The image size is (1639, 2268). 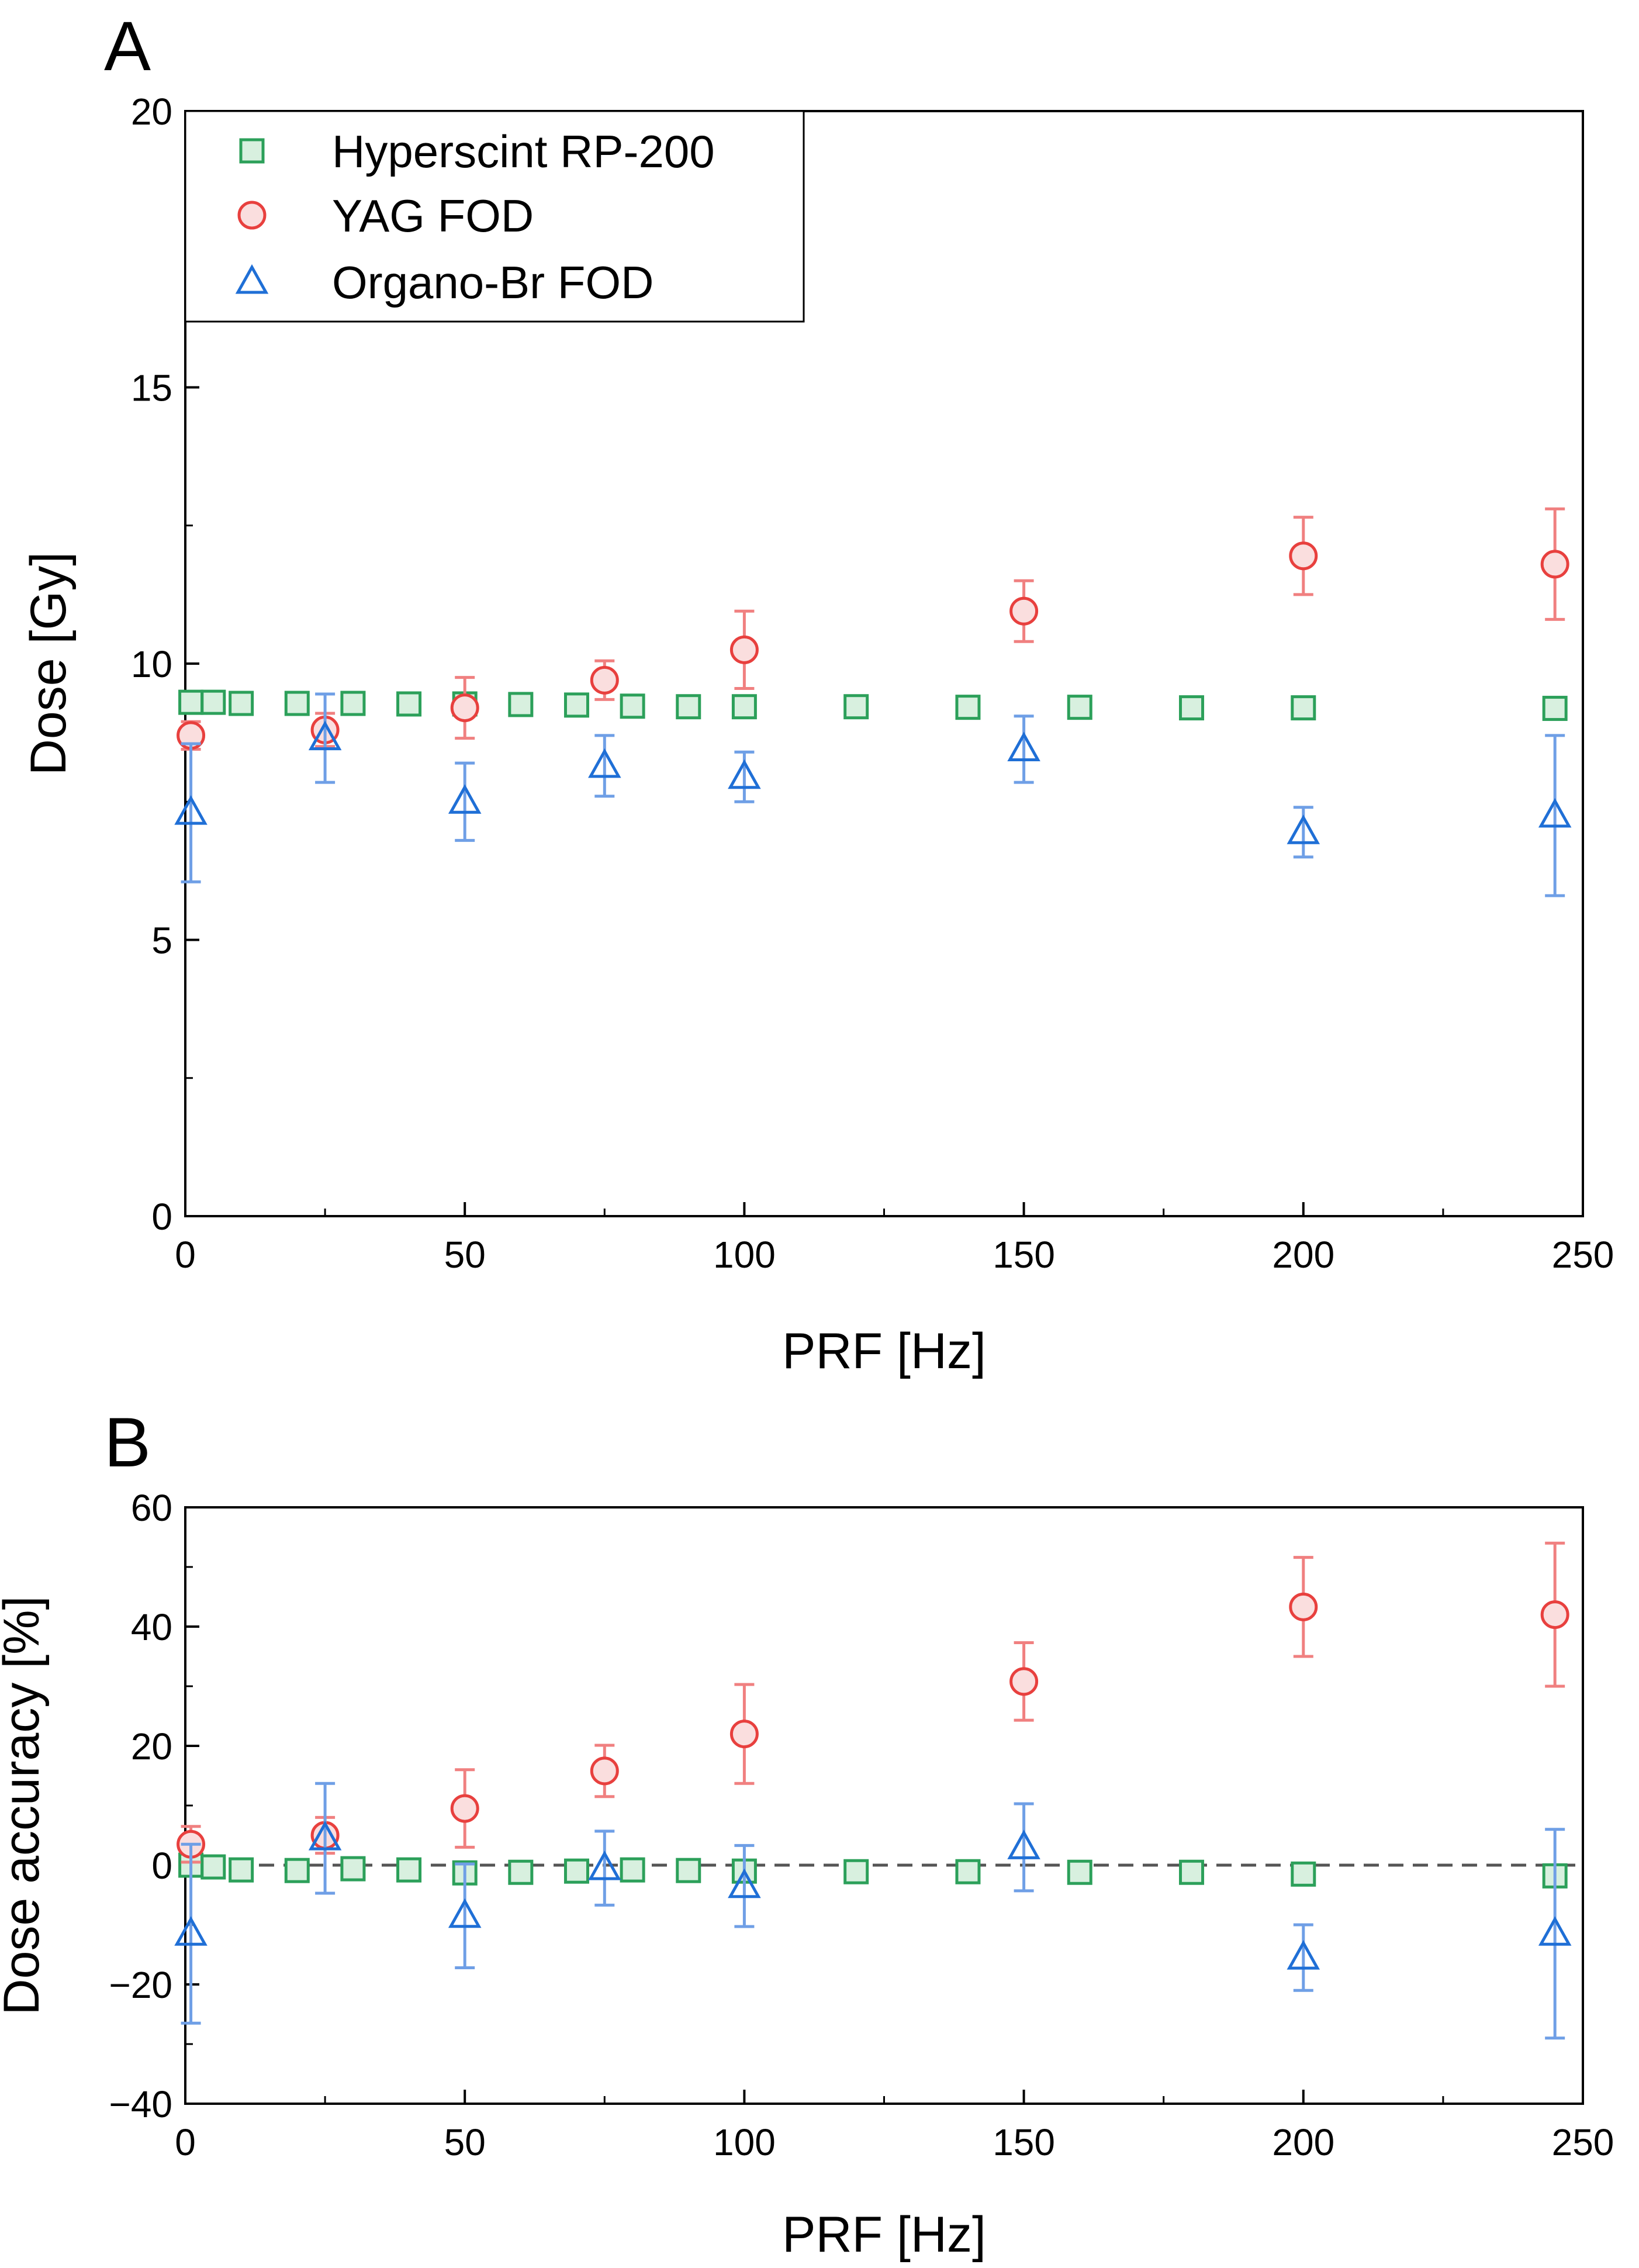 I want to click on legend-label: Hyperscint RP-200, so click(x=523, y=151).